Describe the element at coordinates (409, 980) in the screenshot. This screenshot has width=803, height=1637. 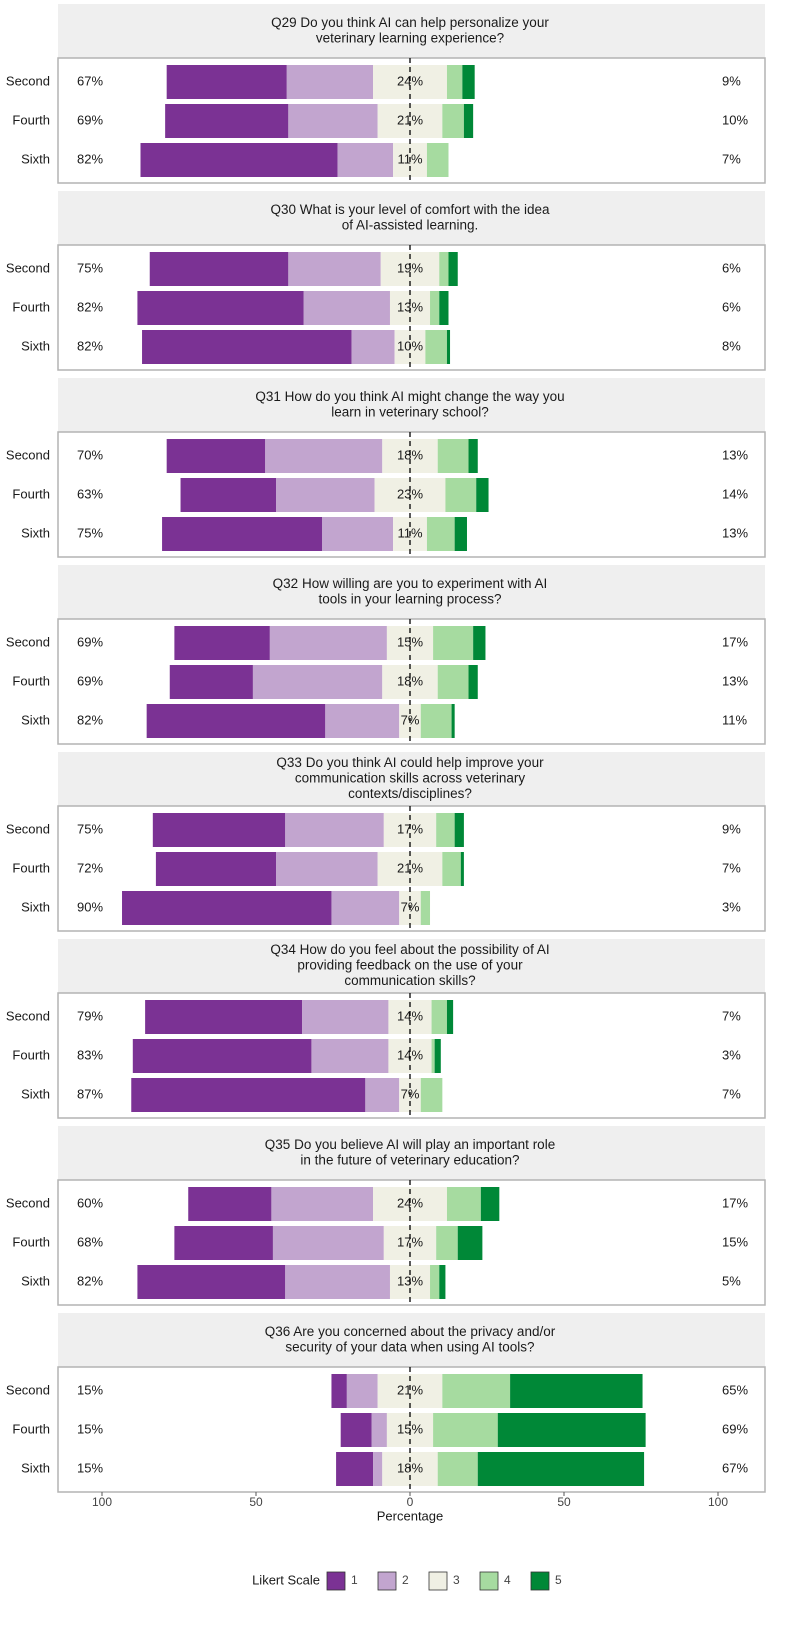
I see `panel-title: communication skills?` at that location.